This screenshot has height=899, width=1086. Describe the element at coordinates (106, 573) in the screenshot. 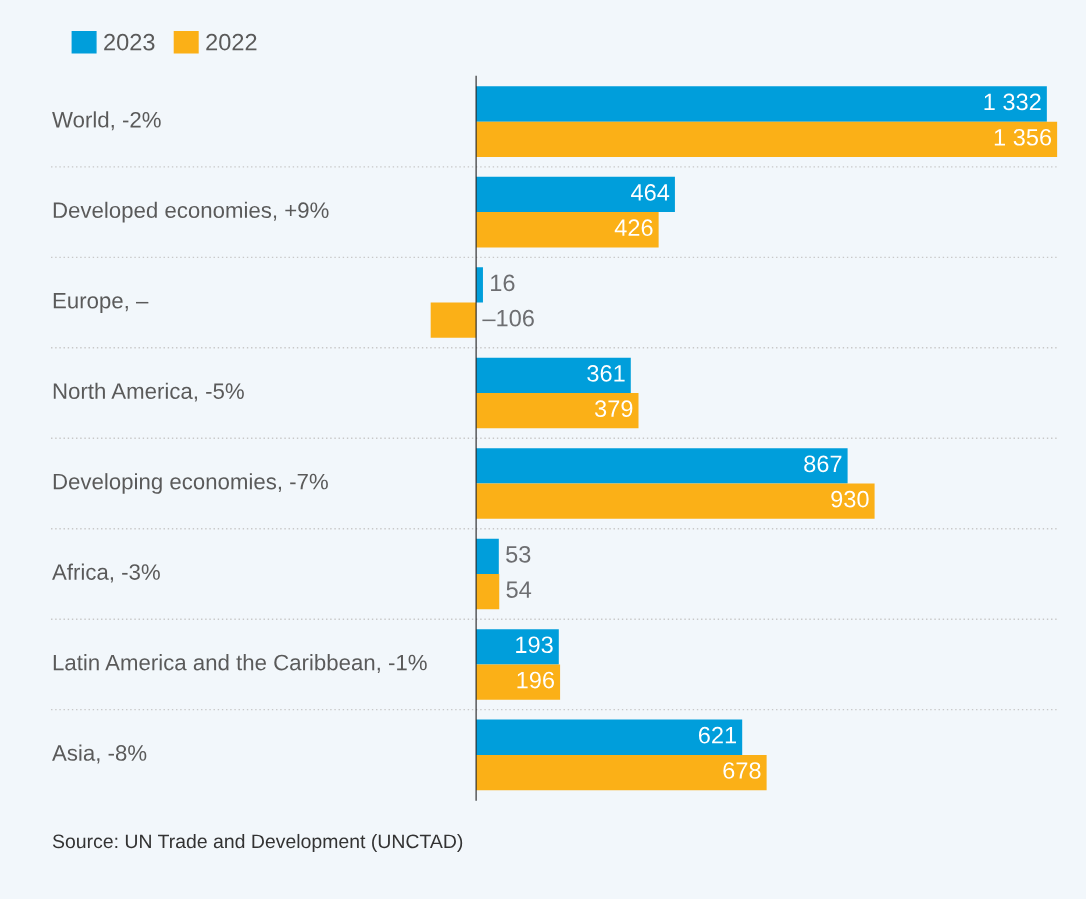

I see `y-tick-label: Africa, -3%` at that location.